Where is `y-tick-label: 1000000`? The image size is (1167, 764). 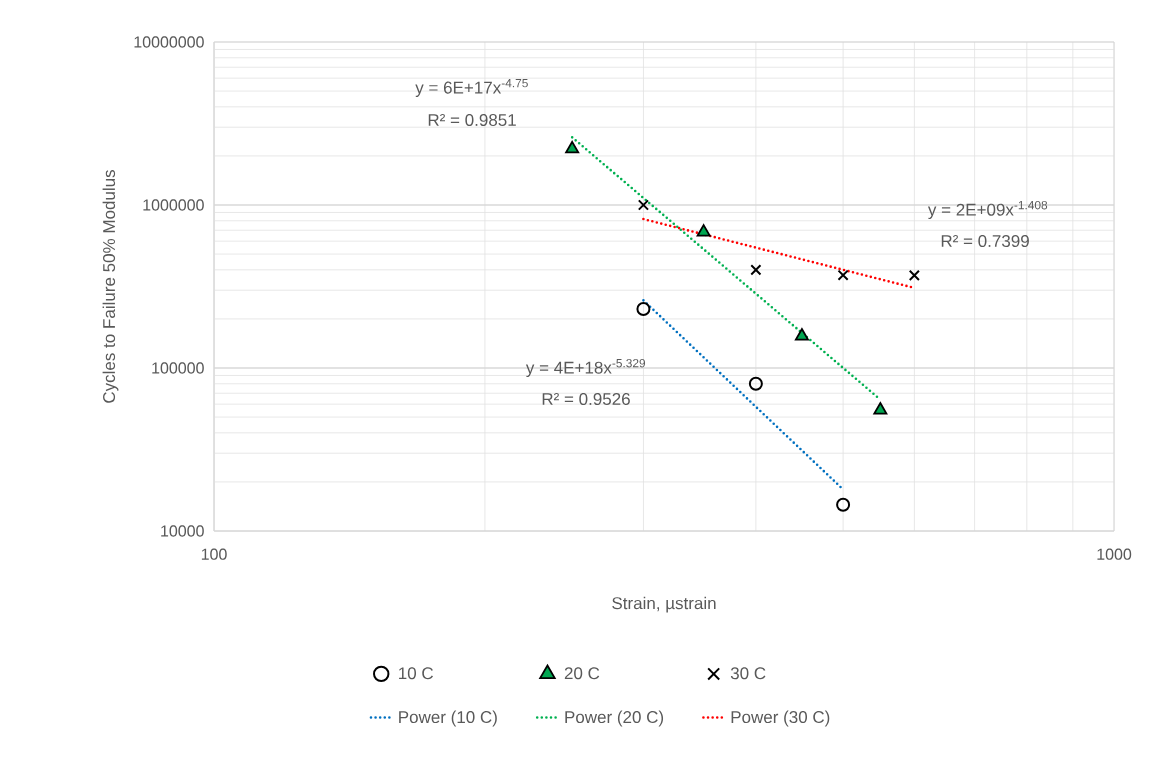
y-tick-label: 1000000 is located at coordinates (173, 205).